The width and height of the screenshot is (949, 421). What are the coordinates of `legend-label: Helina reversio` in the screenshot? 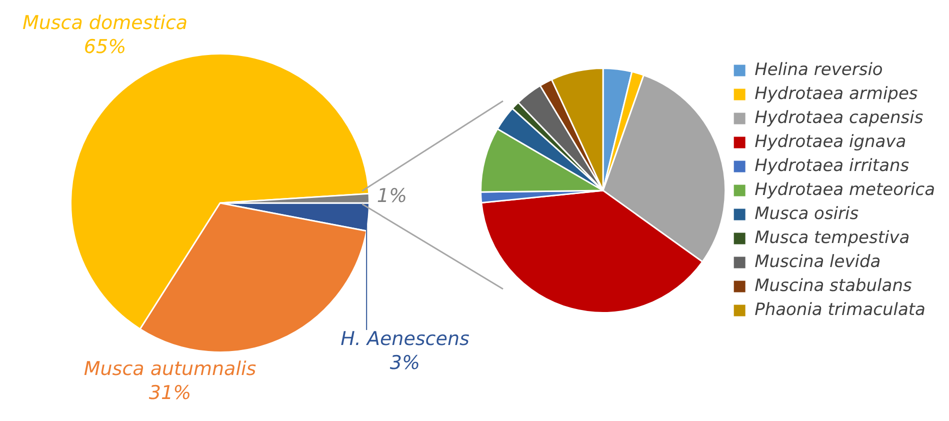 It's located at (818, 70).